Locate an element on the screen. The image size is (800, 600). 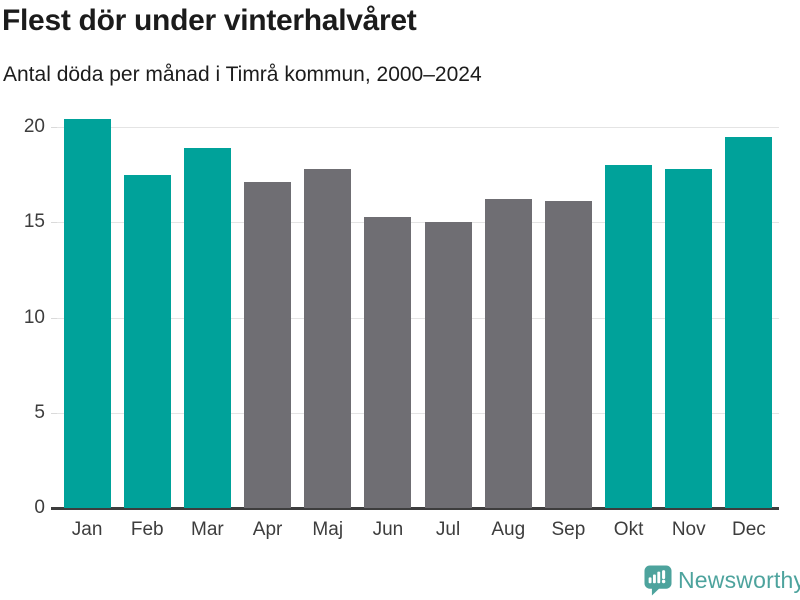
x-axis-label-jun: Jun is located at coordinates (388, 529).